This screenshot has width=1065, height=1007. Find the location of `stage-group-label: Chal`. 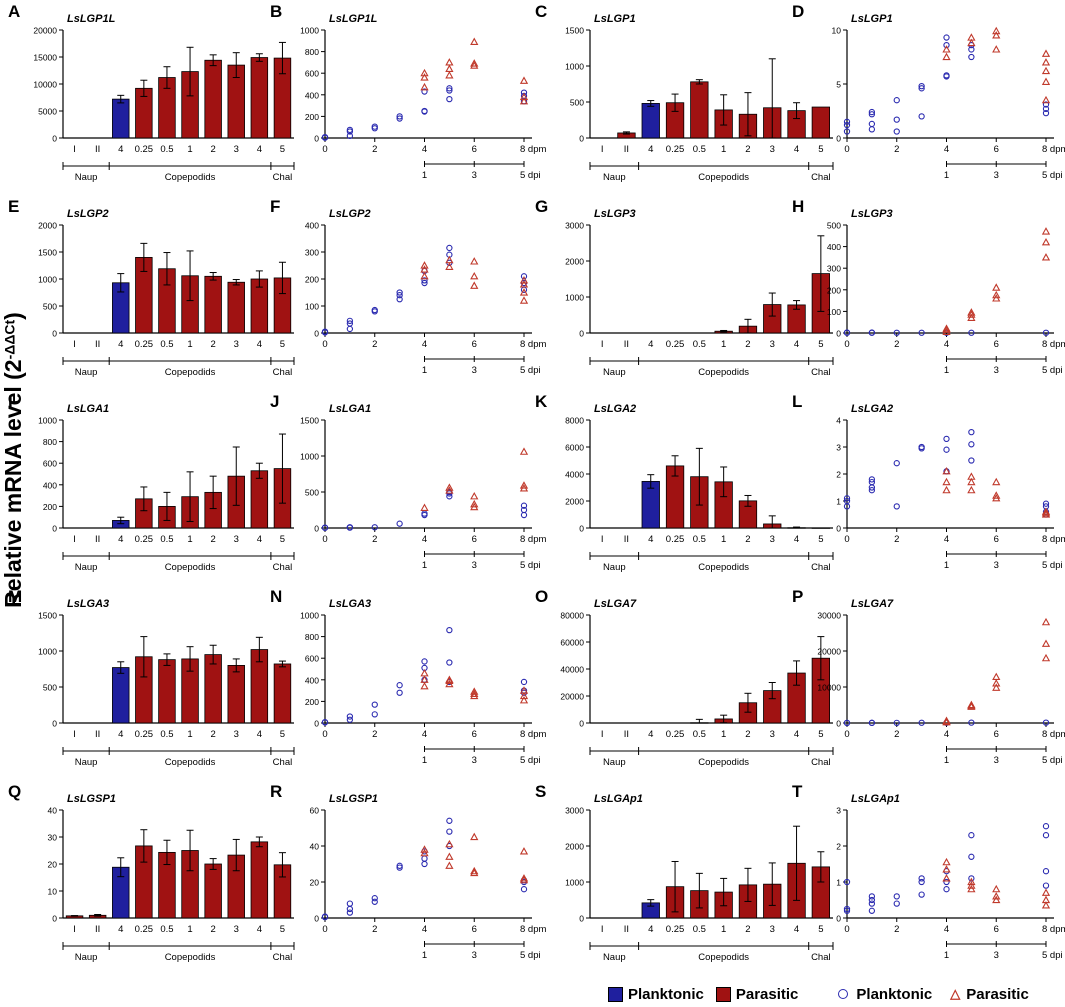

stage-group-label: Chal is located at coordinates (283, 177).